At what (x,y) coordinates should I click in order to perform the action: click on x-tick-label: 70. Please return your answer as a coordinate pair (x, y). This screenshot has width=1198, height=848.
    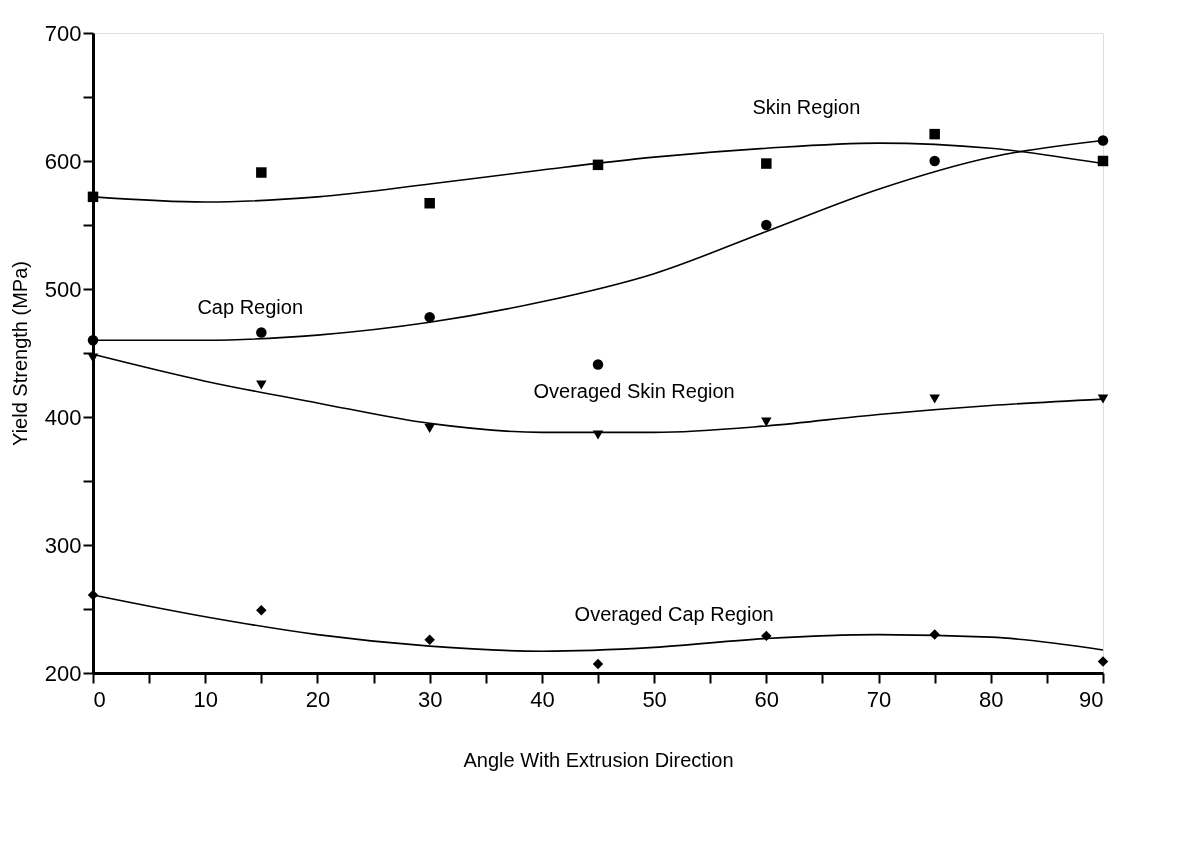
    Looking at the image, I should click on (879, 699).